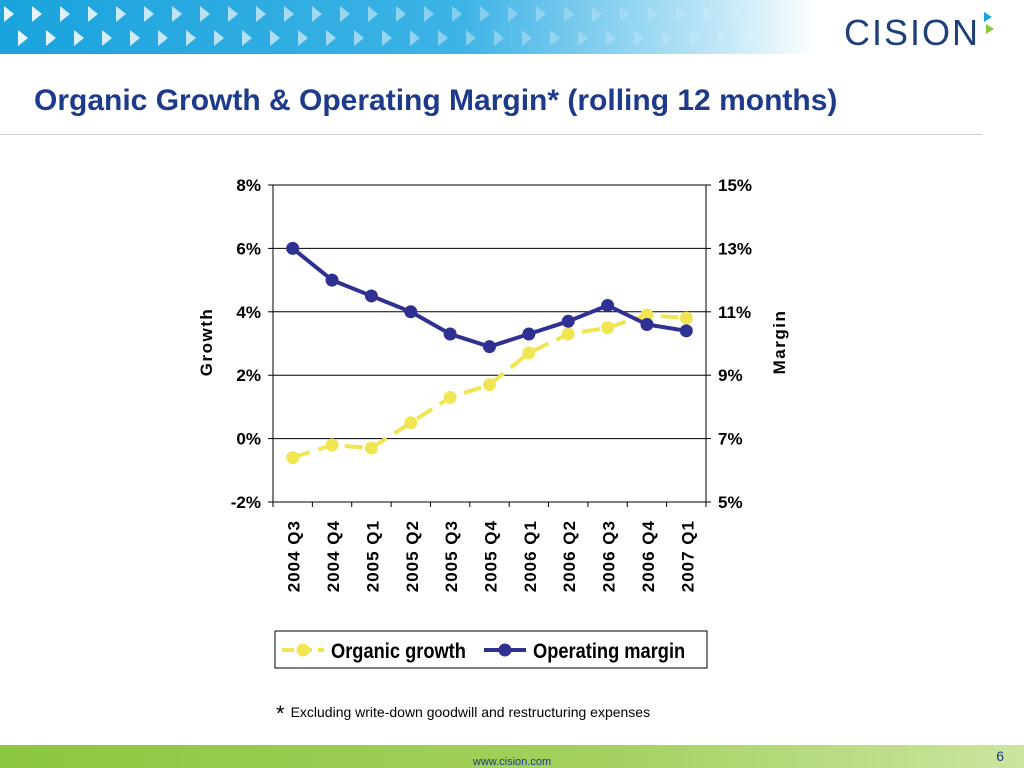 The image size is (1024, 768). I want to click on y2-tick-label: 5%, so click(730, 502).